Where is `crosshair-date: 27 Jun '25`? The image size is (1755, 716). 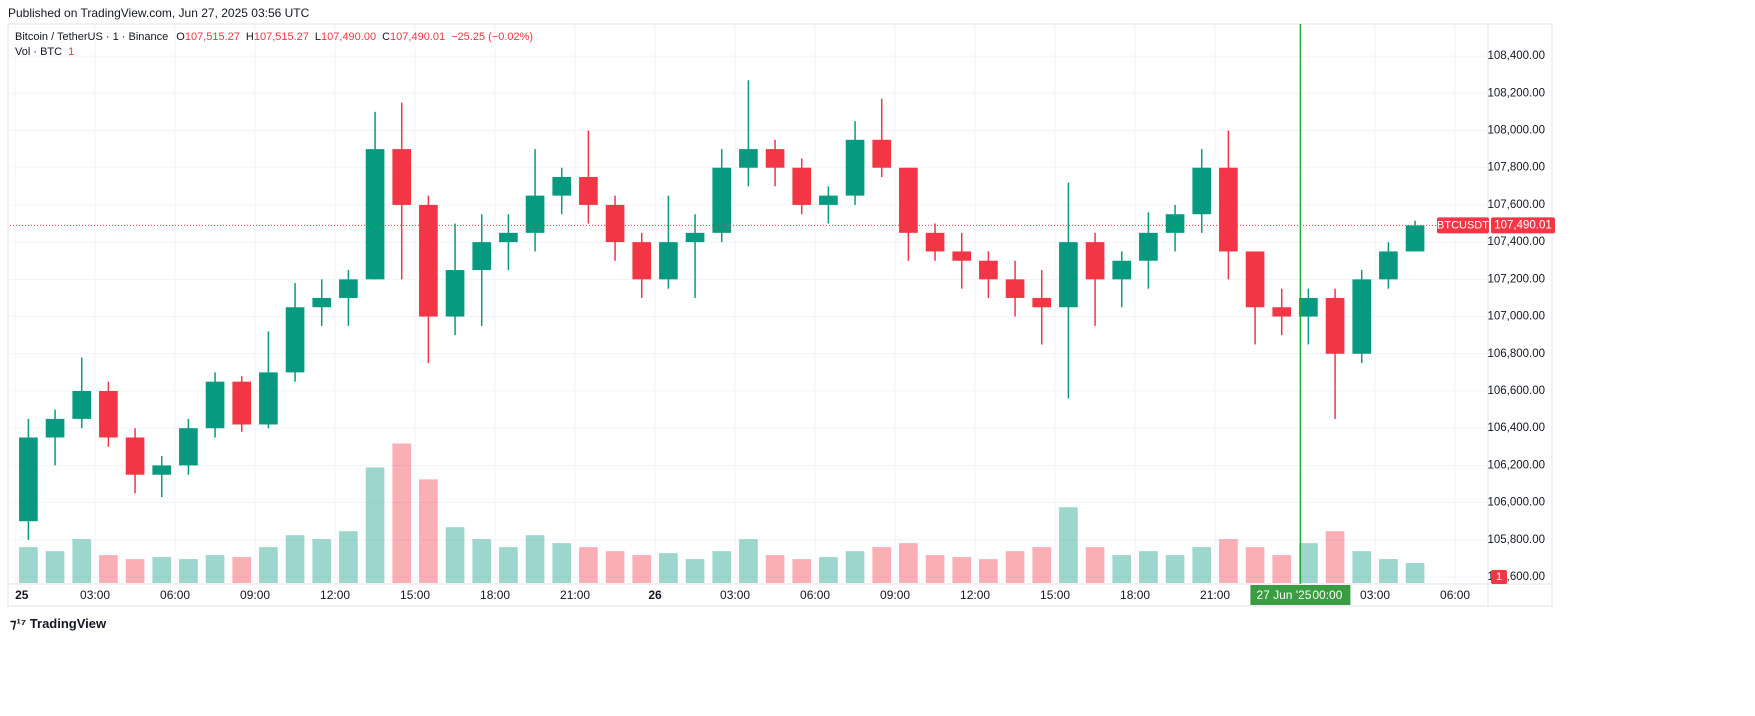
crosshair-date: 27 Jun '25 is located at coordinates (1283, 595).